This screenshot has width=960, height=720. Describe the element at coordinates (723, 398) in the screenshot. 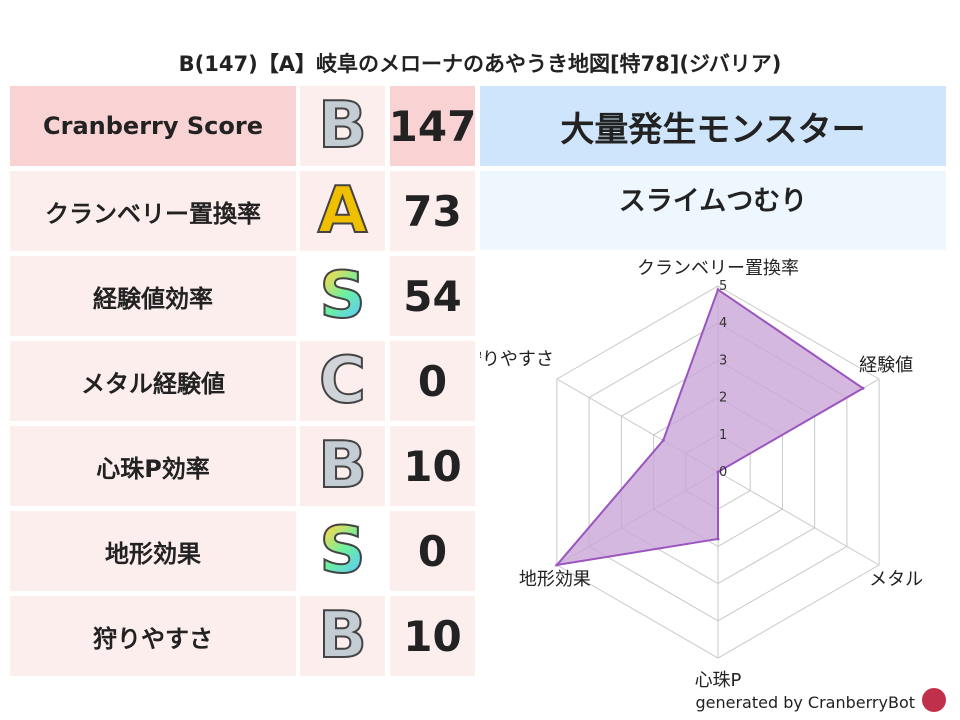

I see `tick-label: 2` at that location.